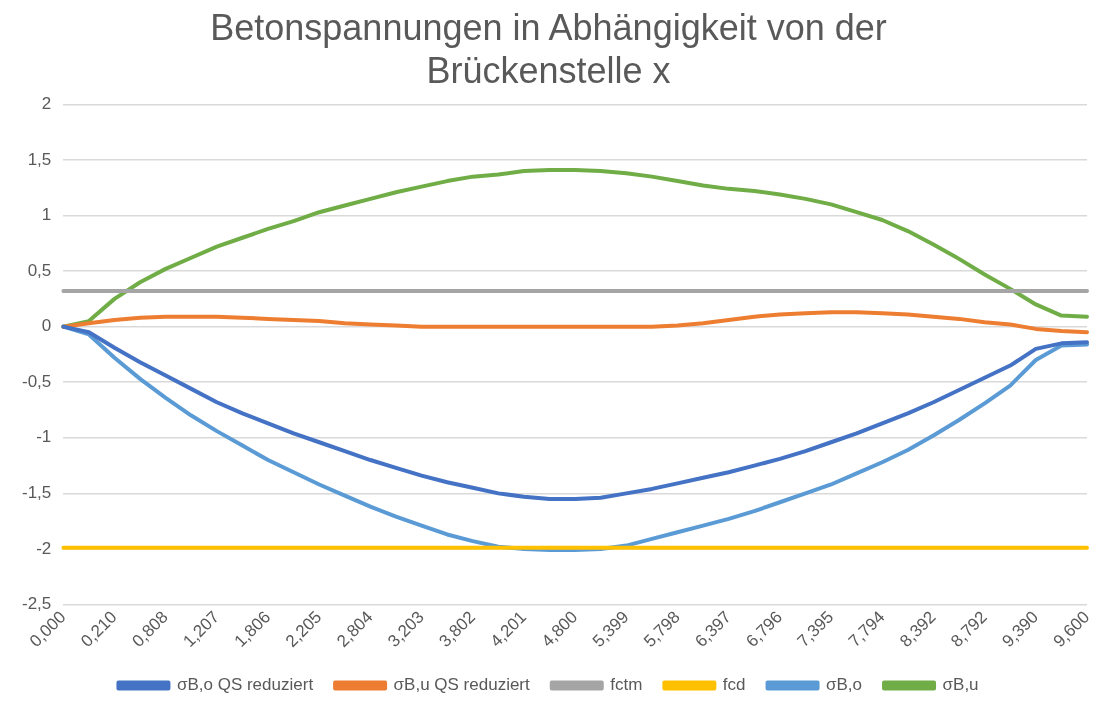  Describe the element at coordinates (44, 548) in the screenshot. I see `y-tick-label: -2` at that location.